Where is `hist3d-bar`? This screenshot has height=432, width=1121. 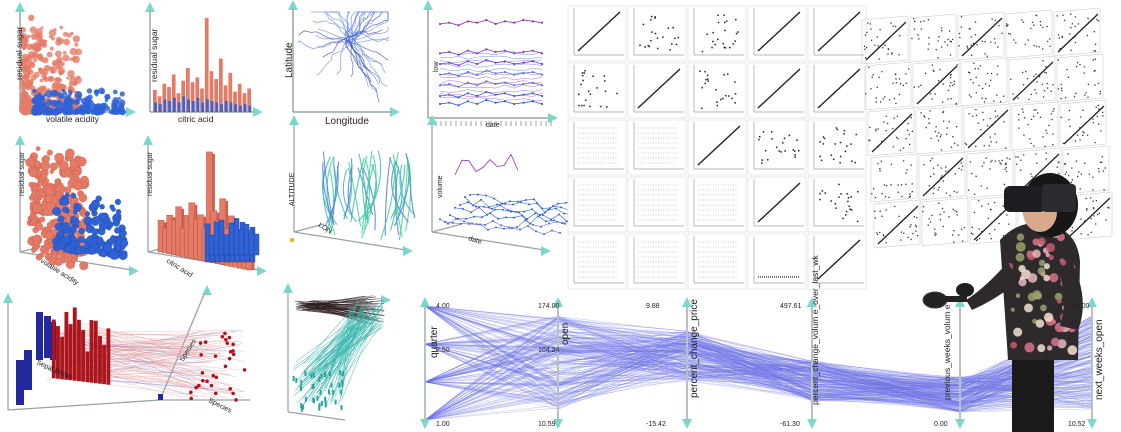
hist3d-bar is located at coordinates (231, 239).